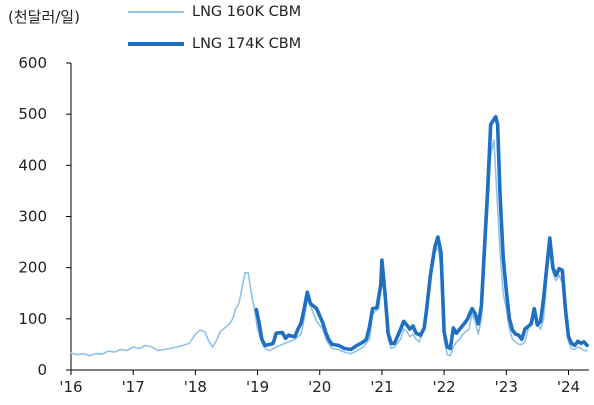 Image resolution: width=594 pixels, height=405 pixels. What do you see at coordinates (32, 63) in the screenshot?
I see `y-tick-label: 600` at bounding box center [32, 63].